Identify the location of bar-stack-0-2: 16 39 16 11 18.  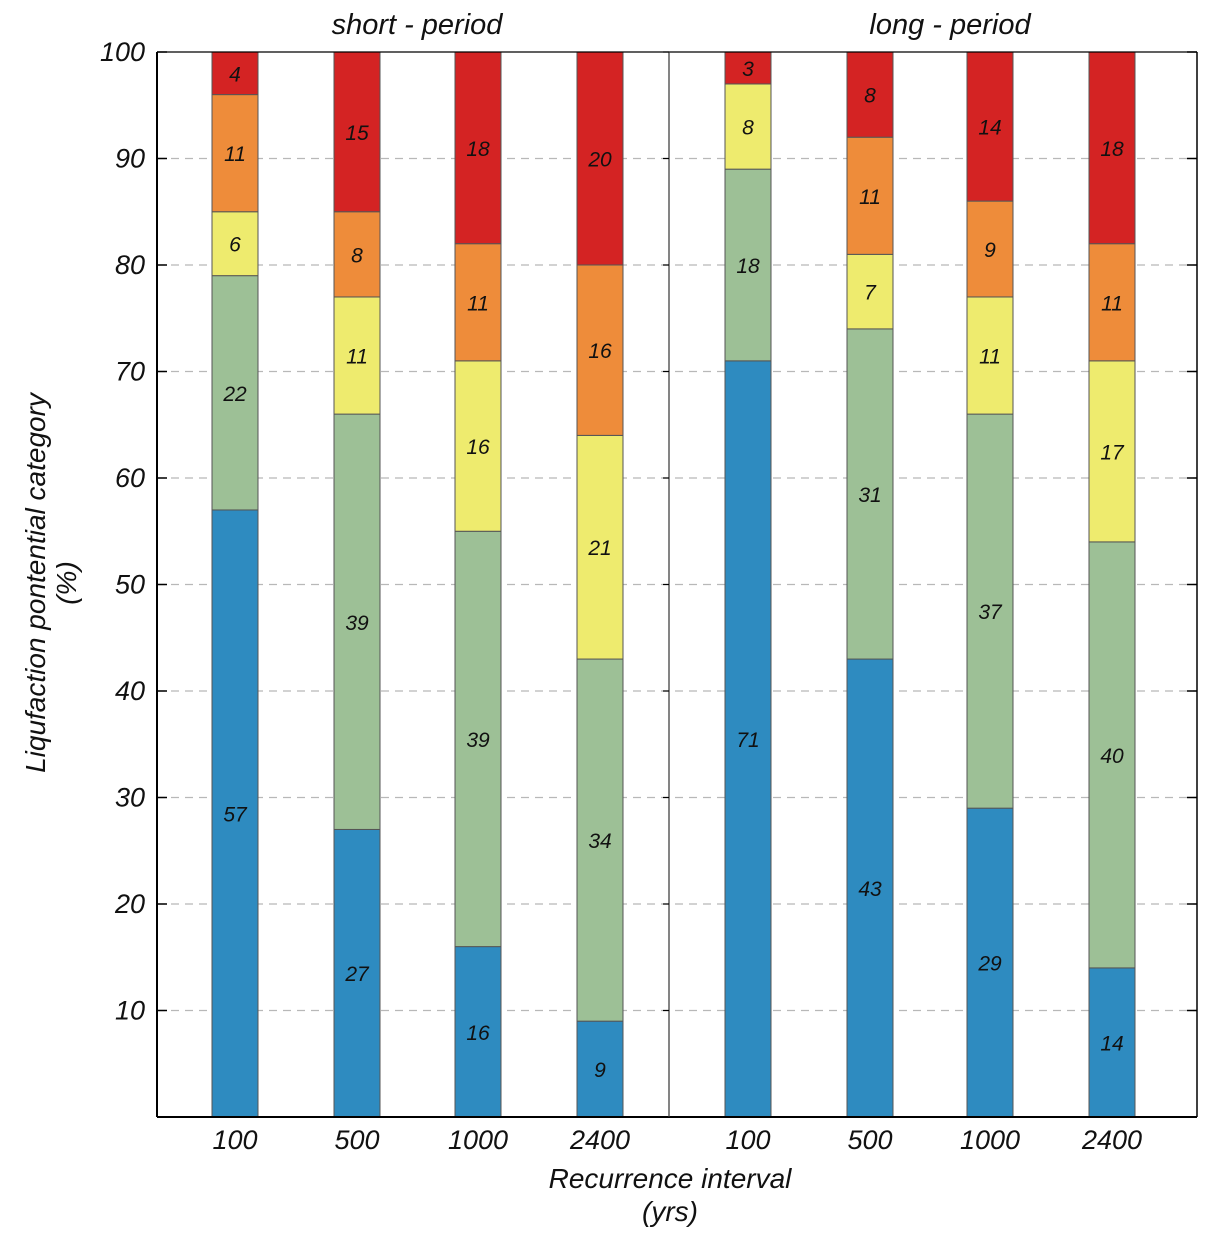
(478, 584).